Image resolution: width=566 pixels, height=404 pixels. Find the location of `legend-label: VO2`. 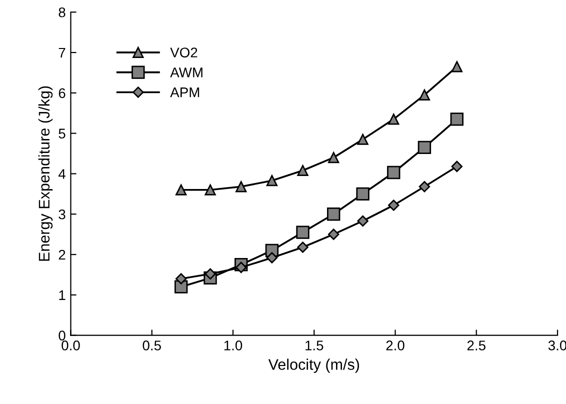

legend-label: VO2 is located at coordinates (184, 53).